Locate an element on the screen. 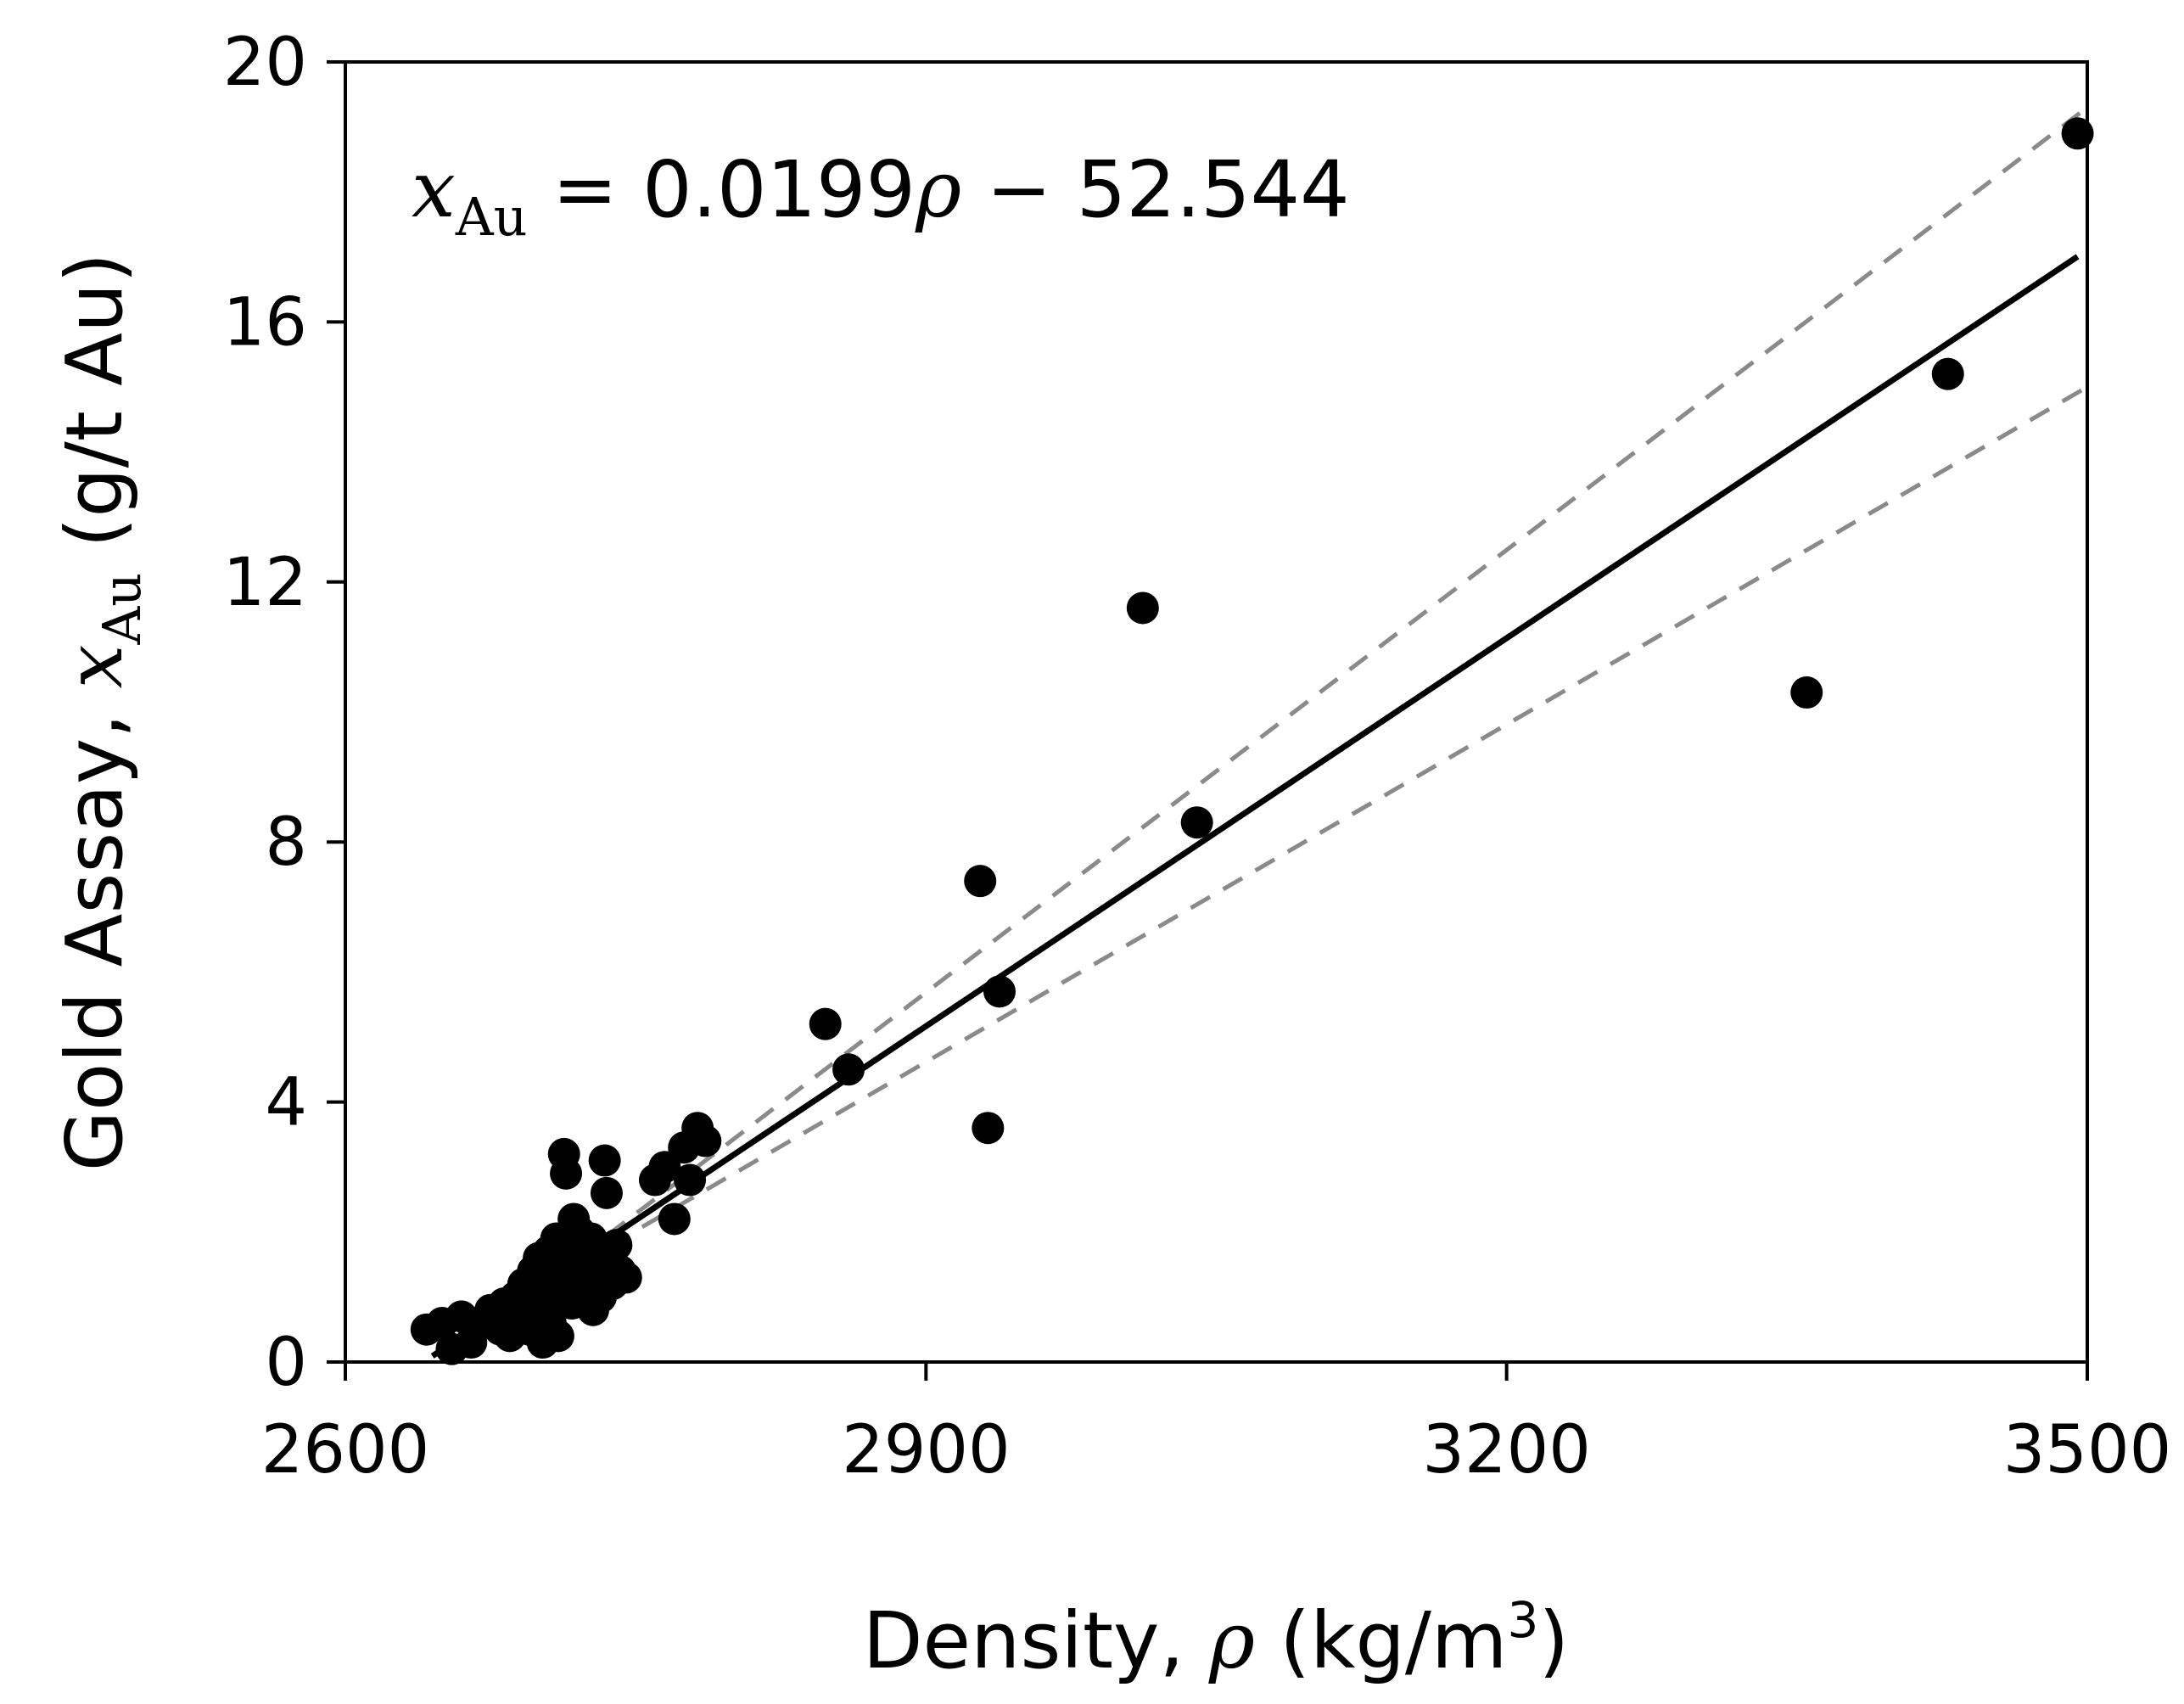  x-axis-title-units: (kg/m is located at coordinates (1381, 1640).